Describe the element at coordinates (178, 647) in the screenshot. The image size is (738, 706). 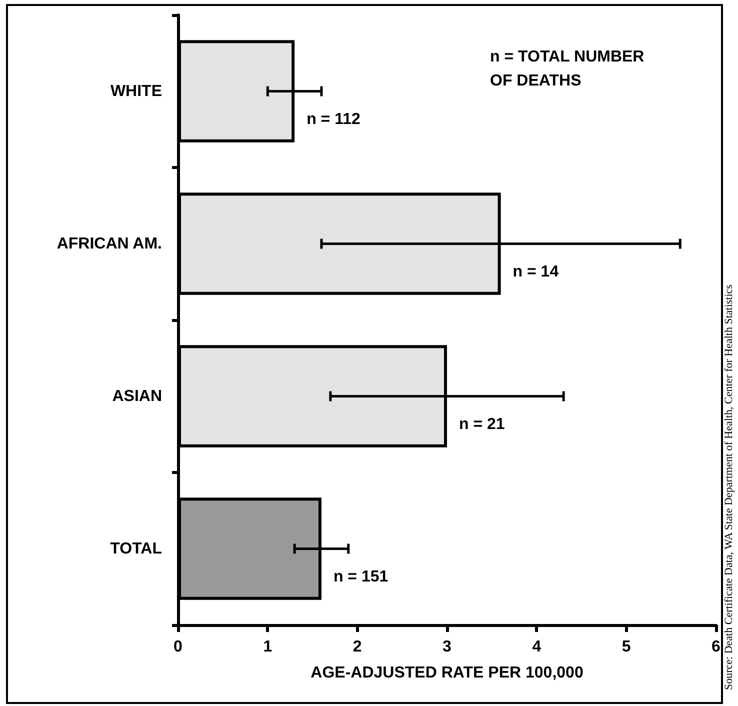
I see `x-tick-label: 0` at that location.